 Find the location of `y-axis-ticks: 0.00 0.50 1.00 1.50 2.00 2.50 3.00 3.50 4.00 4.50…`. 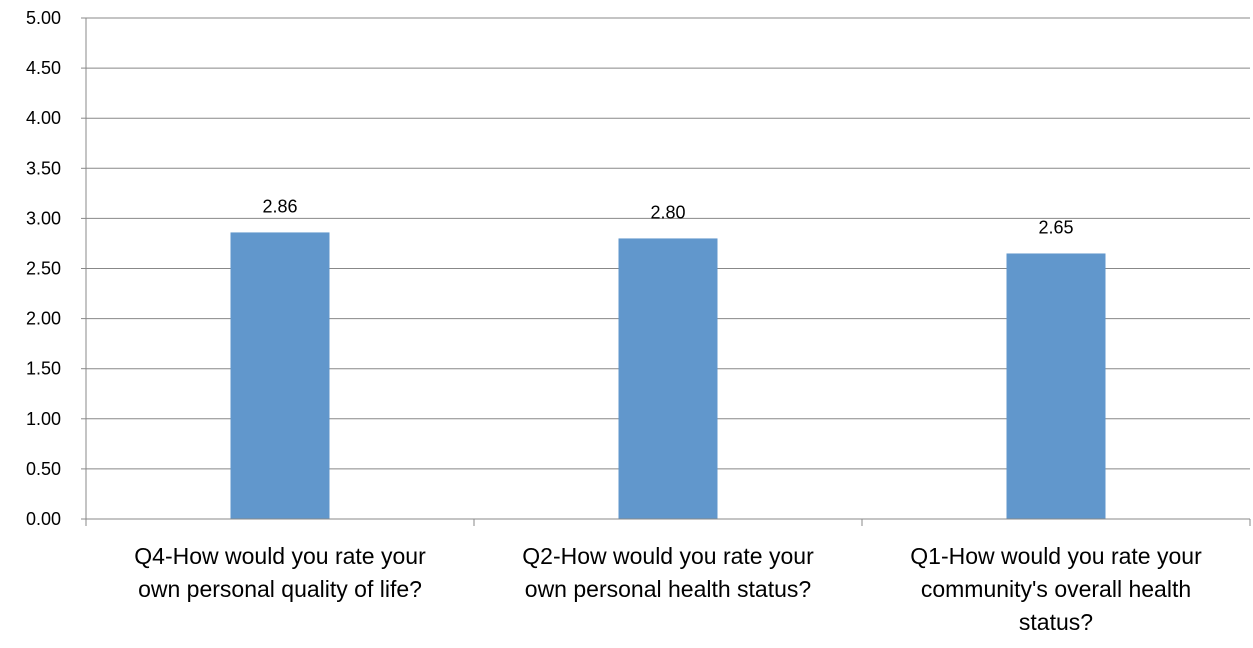

y-axis-ticks: 0.00 0.50 1.00 1.50 2.00 2.50 3.00 3.50 4.00 4.50… is located at coordinates (56, 268).